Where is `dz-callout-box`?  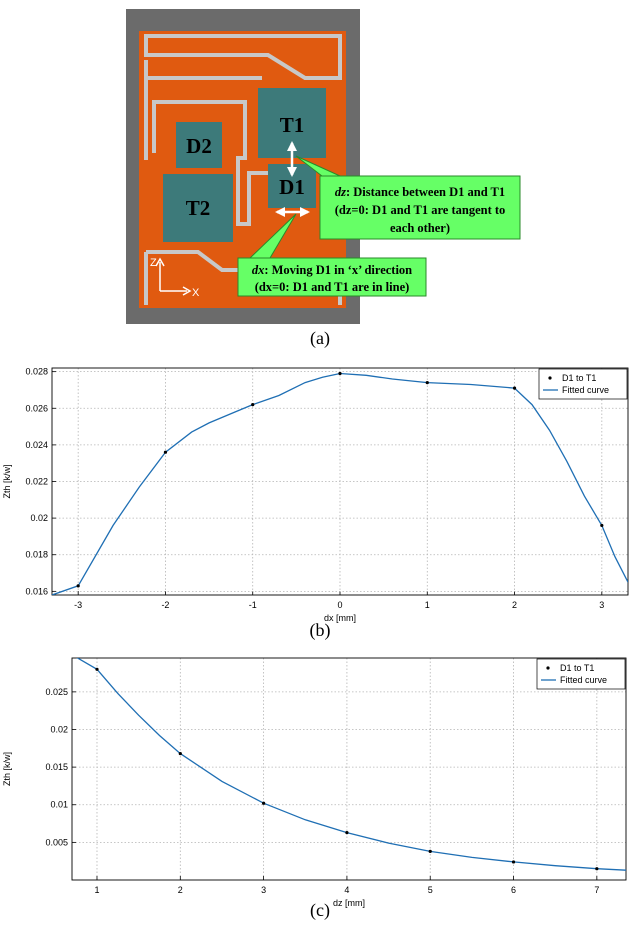
dz-callout-box is located at coordinates (420, 207).